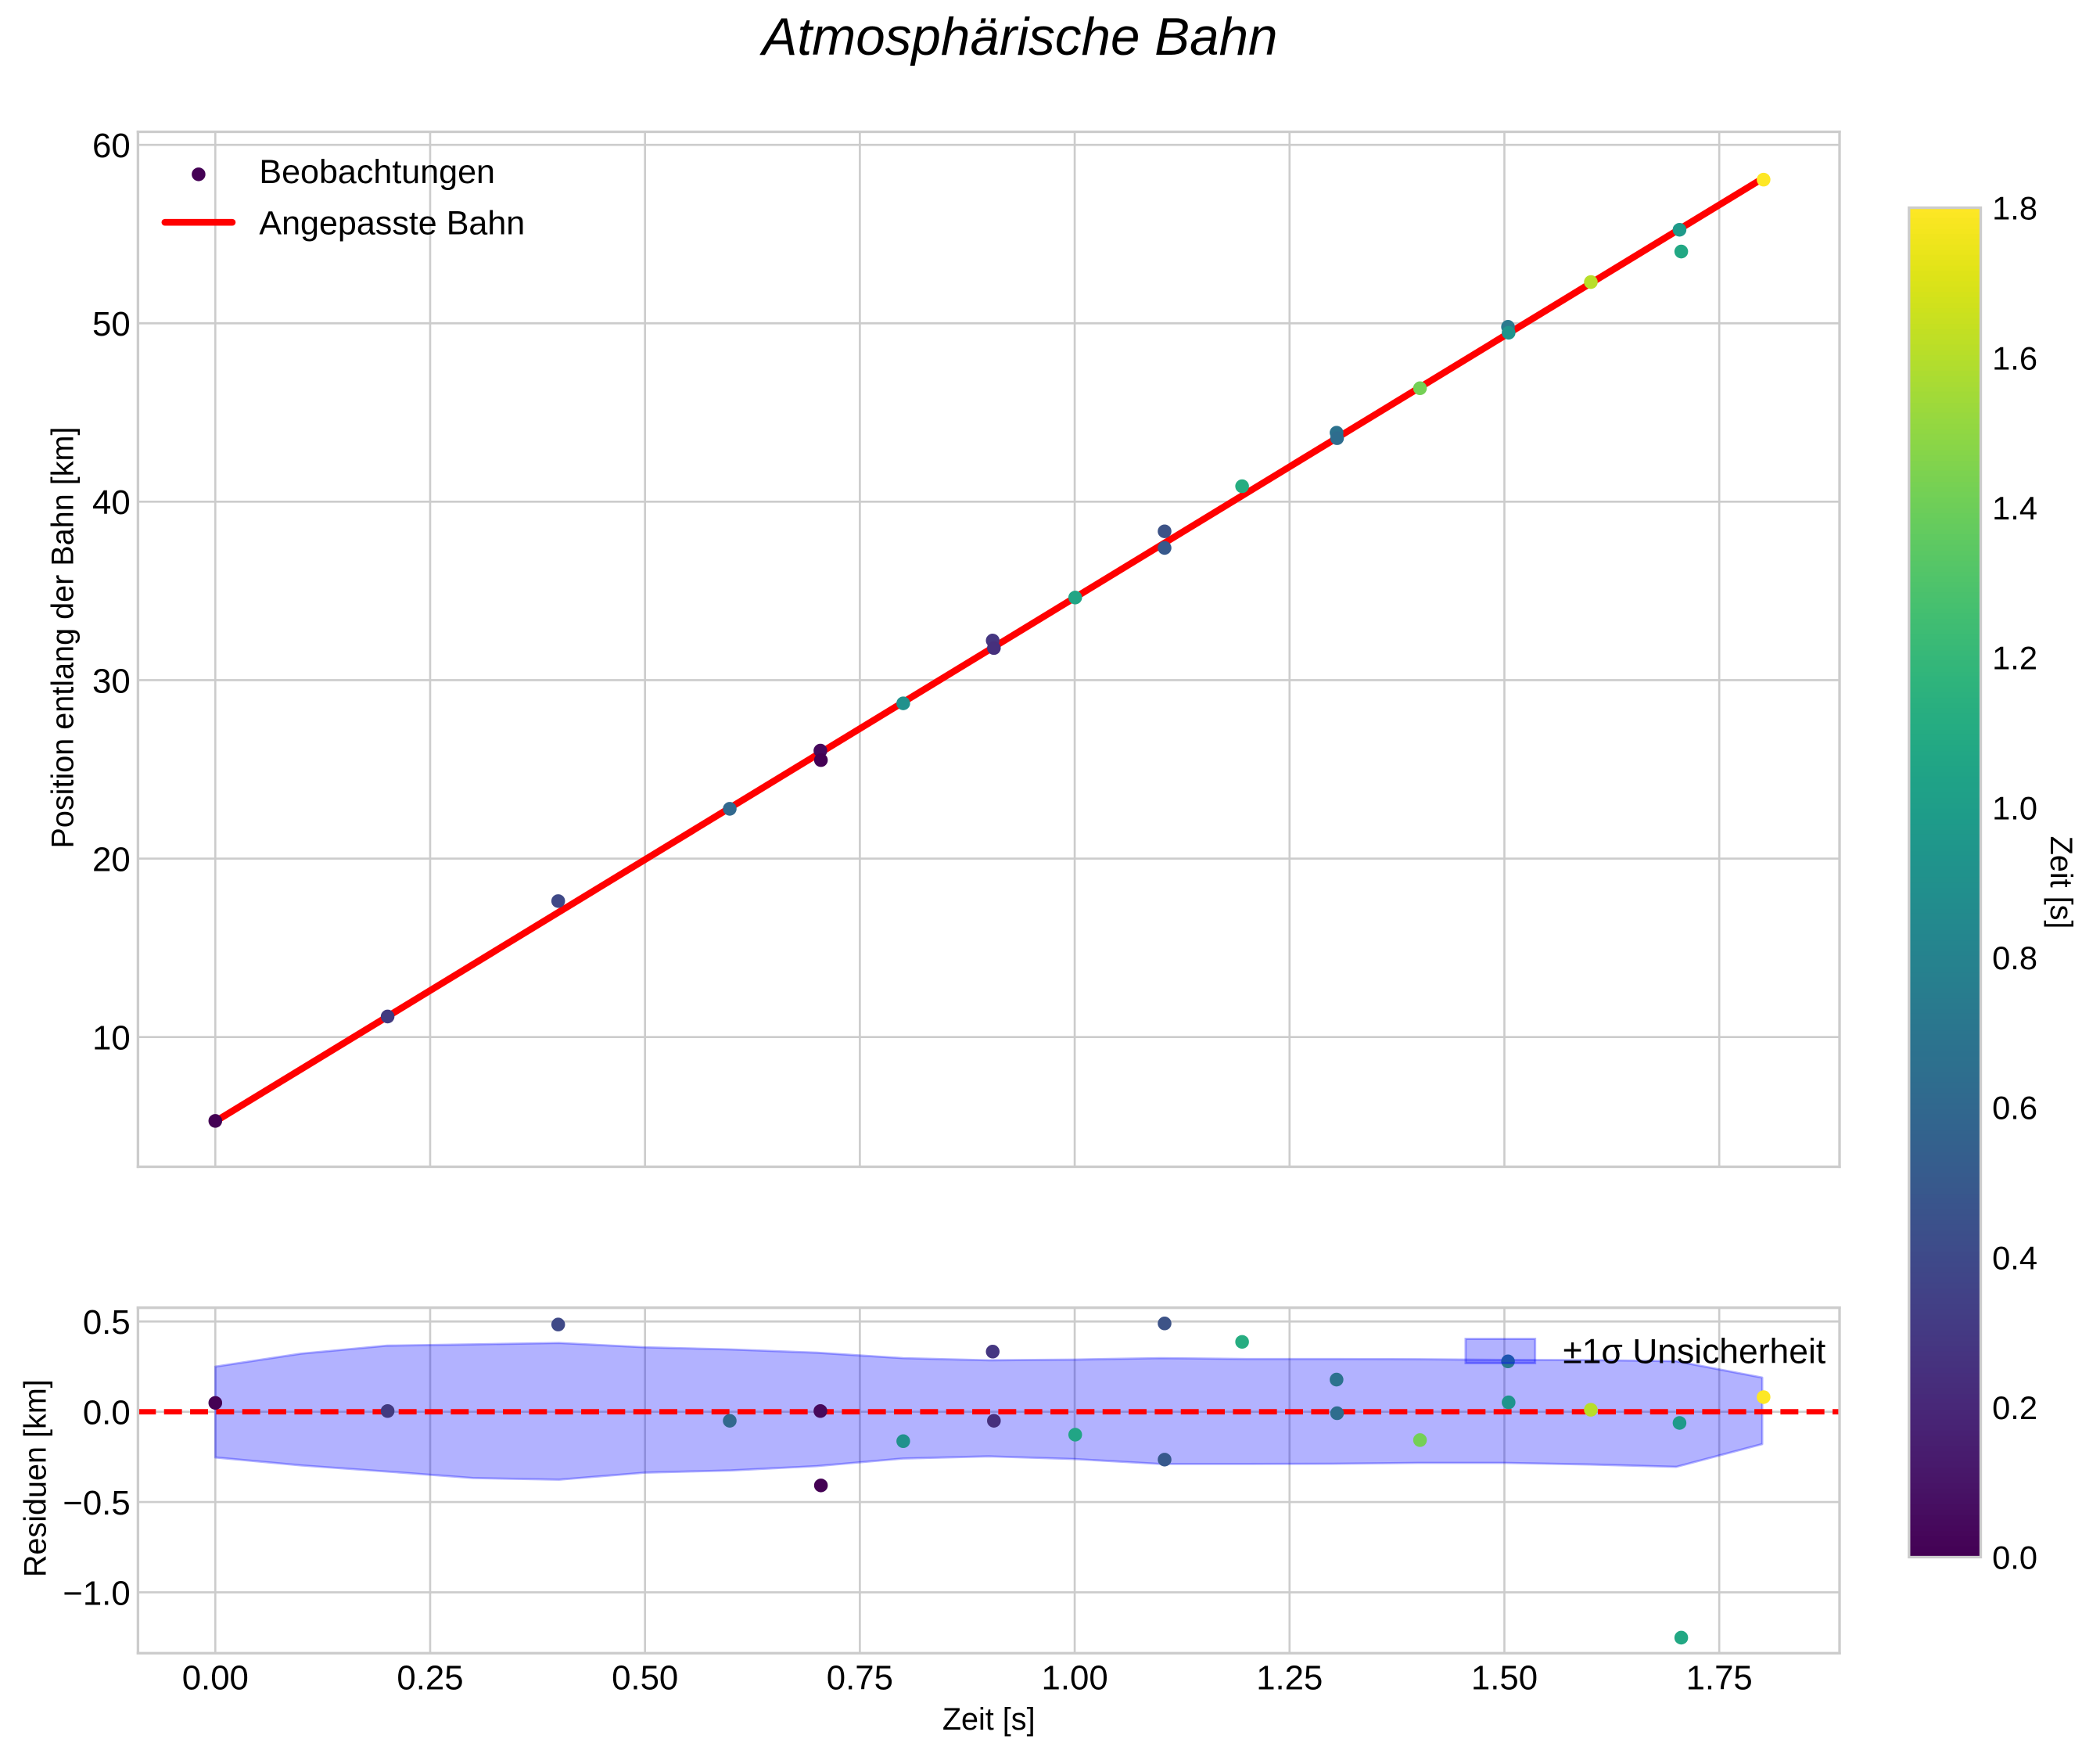 The width and height of the screenshot is (2100, 1757). Describe the element at coordinates (1018, 37) in the screenshot. I see `svg-text: Atmosphärische Bahn` at that location.